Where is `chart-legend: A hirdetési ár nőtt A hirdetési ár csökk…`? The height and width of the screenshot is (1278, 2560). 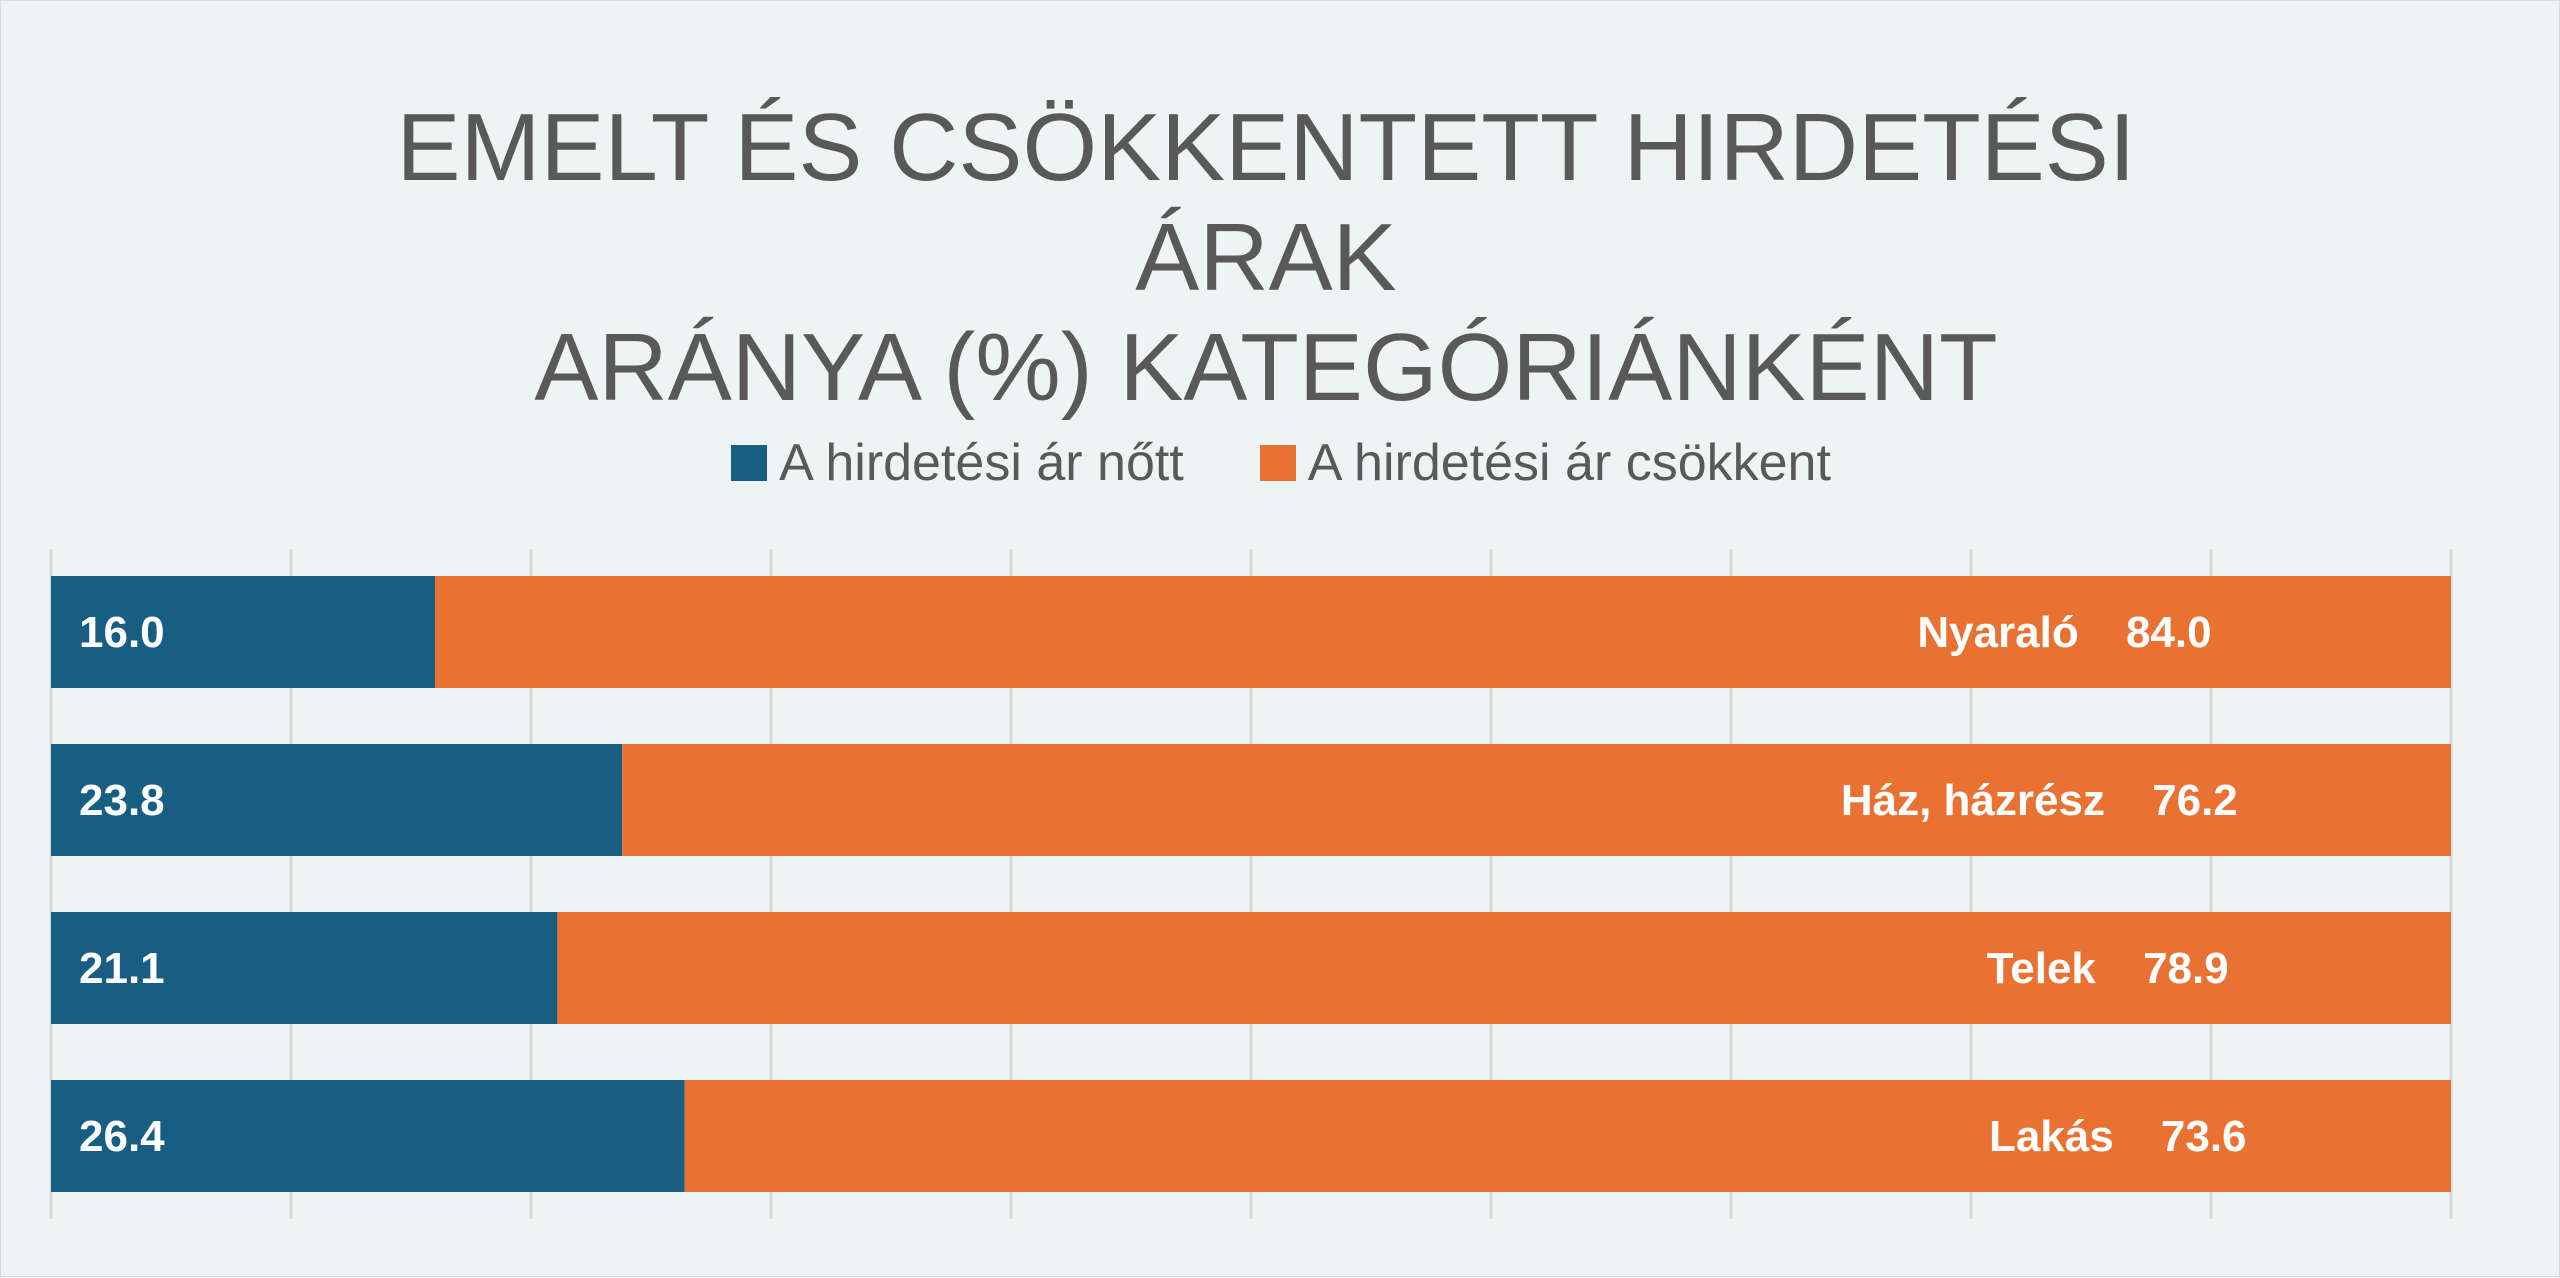
chart-legend: A hirdetési ár nőtt A hirdetési ár csökk… is located at coordinates (1280, 463).